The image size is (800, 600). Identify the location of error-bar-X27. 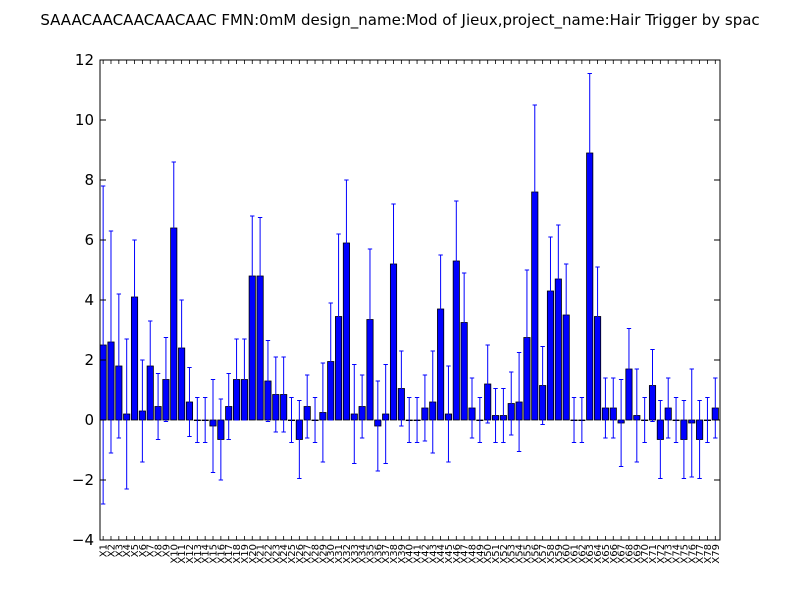
(307, 406).